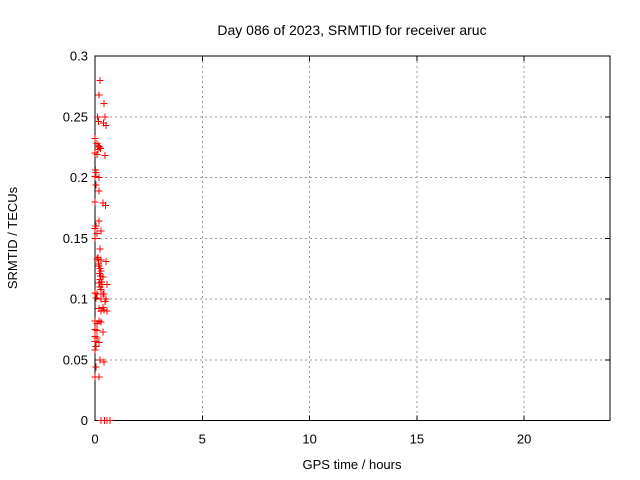 The width and height of the screenshot is (640, 480). What do you see at coordinates (84, 420) in the screenshot?
I see `y-tick-label: 0` at bounding box center [84, 420].